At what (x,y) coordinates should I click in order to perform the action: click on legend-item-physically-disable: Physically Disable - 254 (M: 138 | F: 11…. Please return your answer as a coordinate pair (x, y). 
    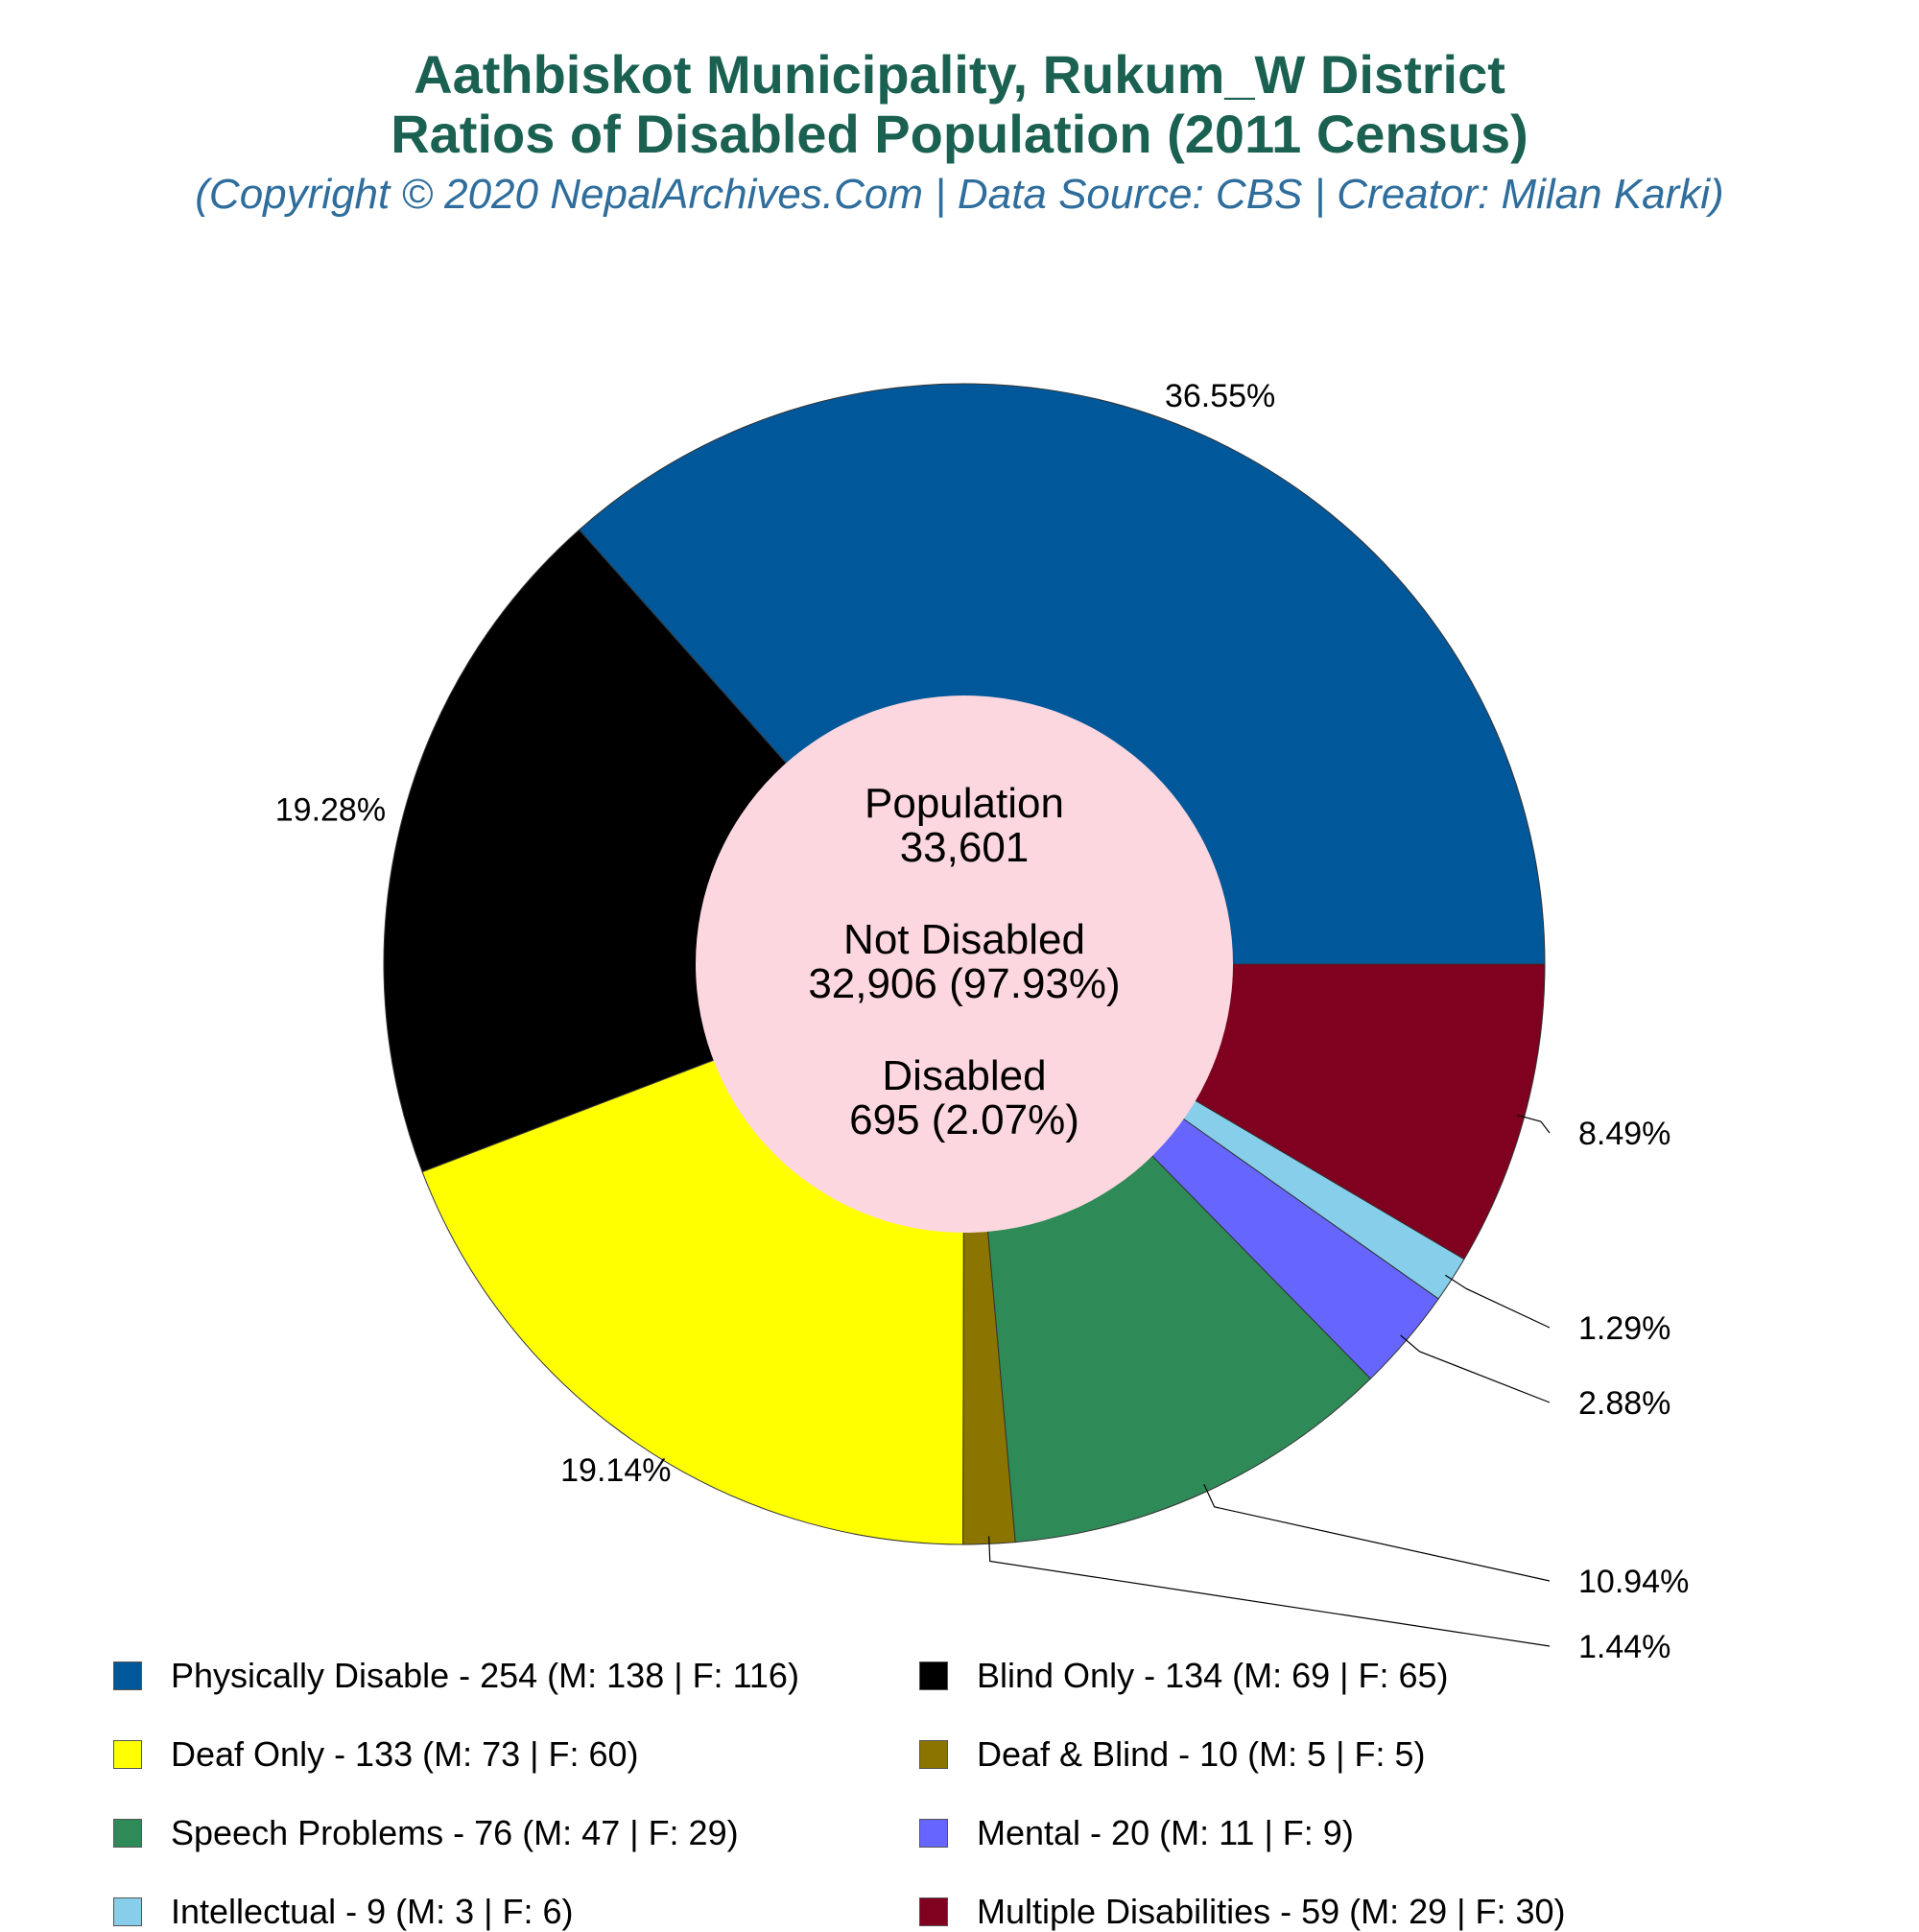
    Looking at the image, I should click on (456, 1676).